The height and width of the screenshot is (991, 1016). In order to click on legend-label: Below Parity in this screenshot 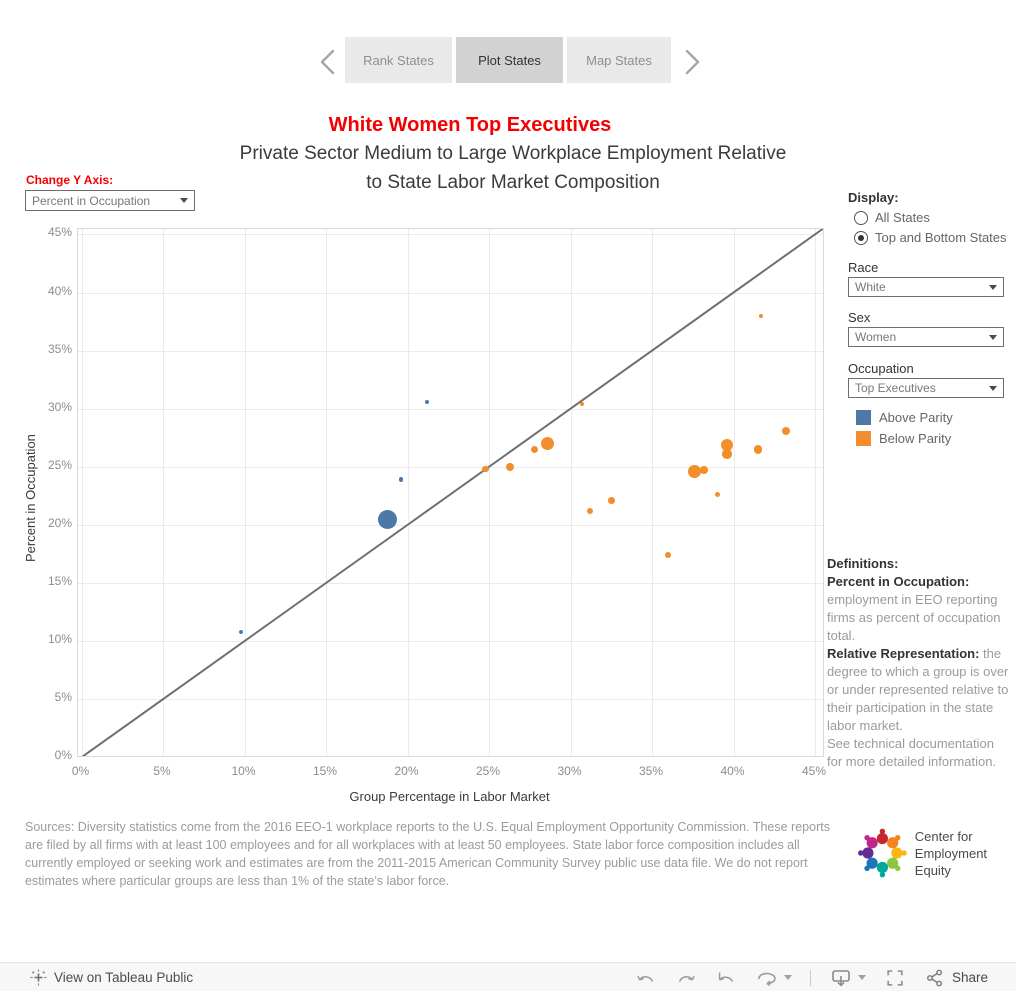, I will do `click(915, 438)`.